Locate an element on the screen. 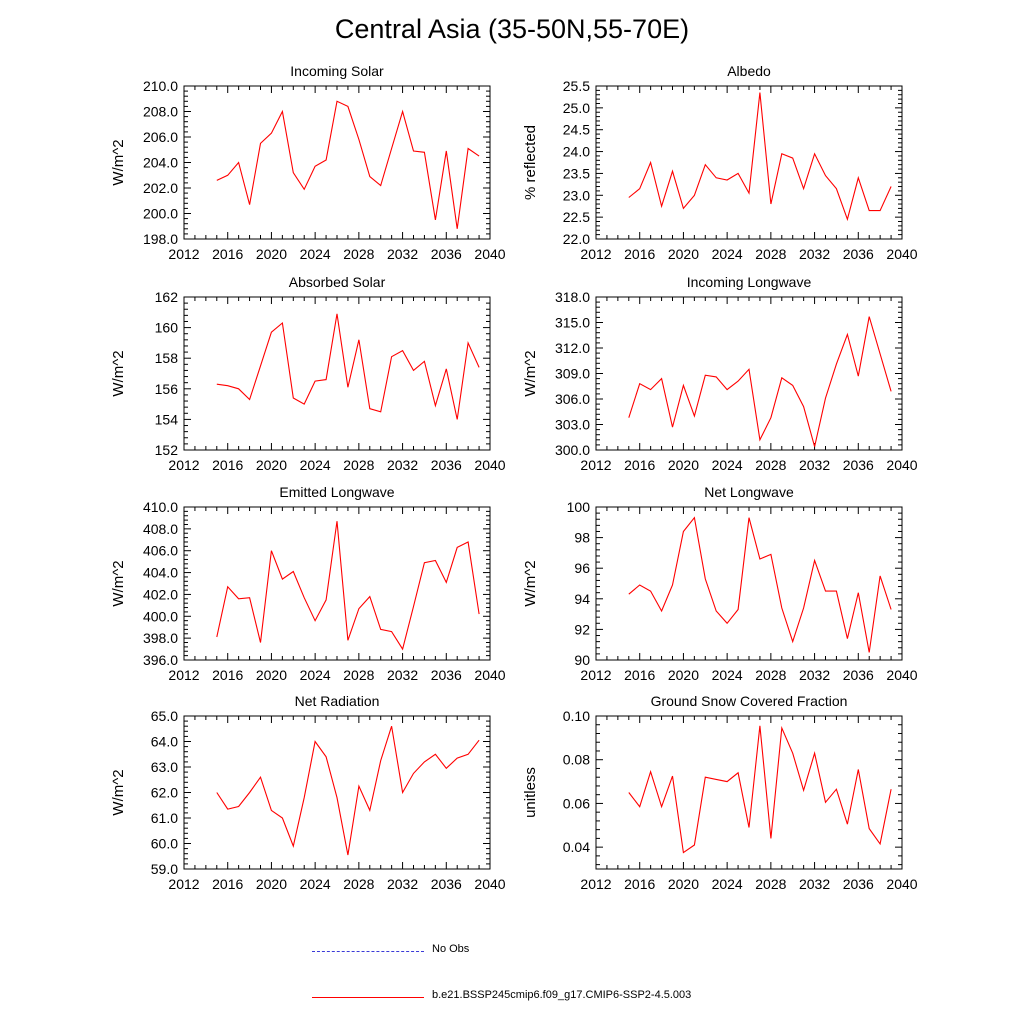 The height and width of the screenshot is (1024, 1024). y-tick-label: 24.5 is located at coordinates (576, 130).